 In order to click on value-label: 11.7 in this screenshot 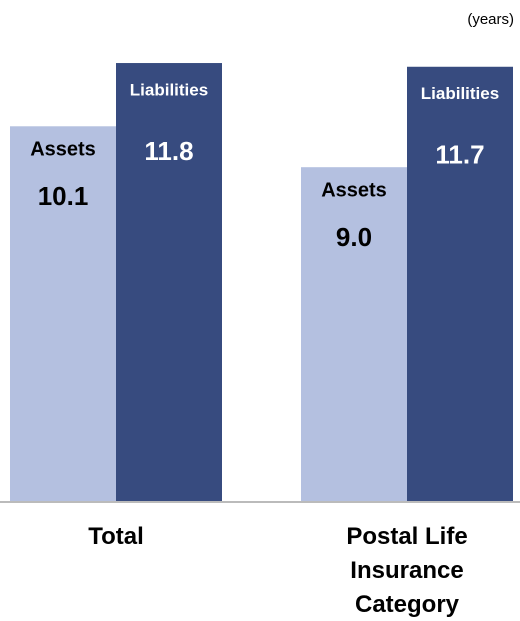, I will do `click(459, 155)`.